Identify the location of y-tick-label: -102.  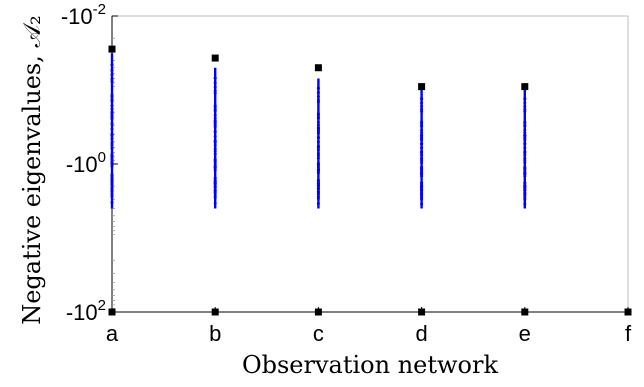
(86, 311).